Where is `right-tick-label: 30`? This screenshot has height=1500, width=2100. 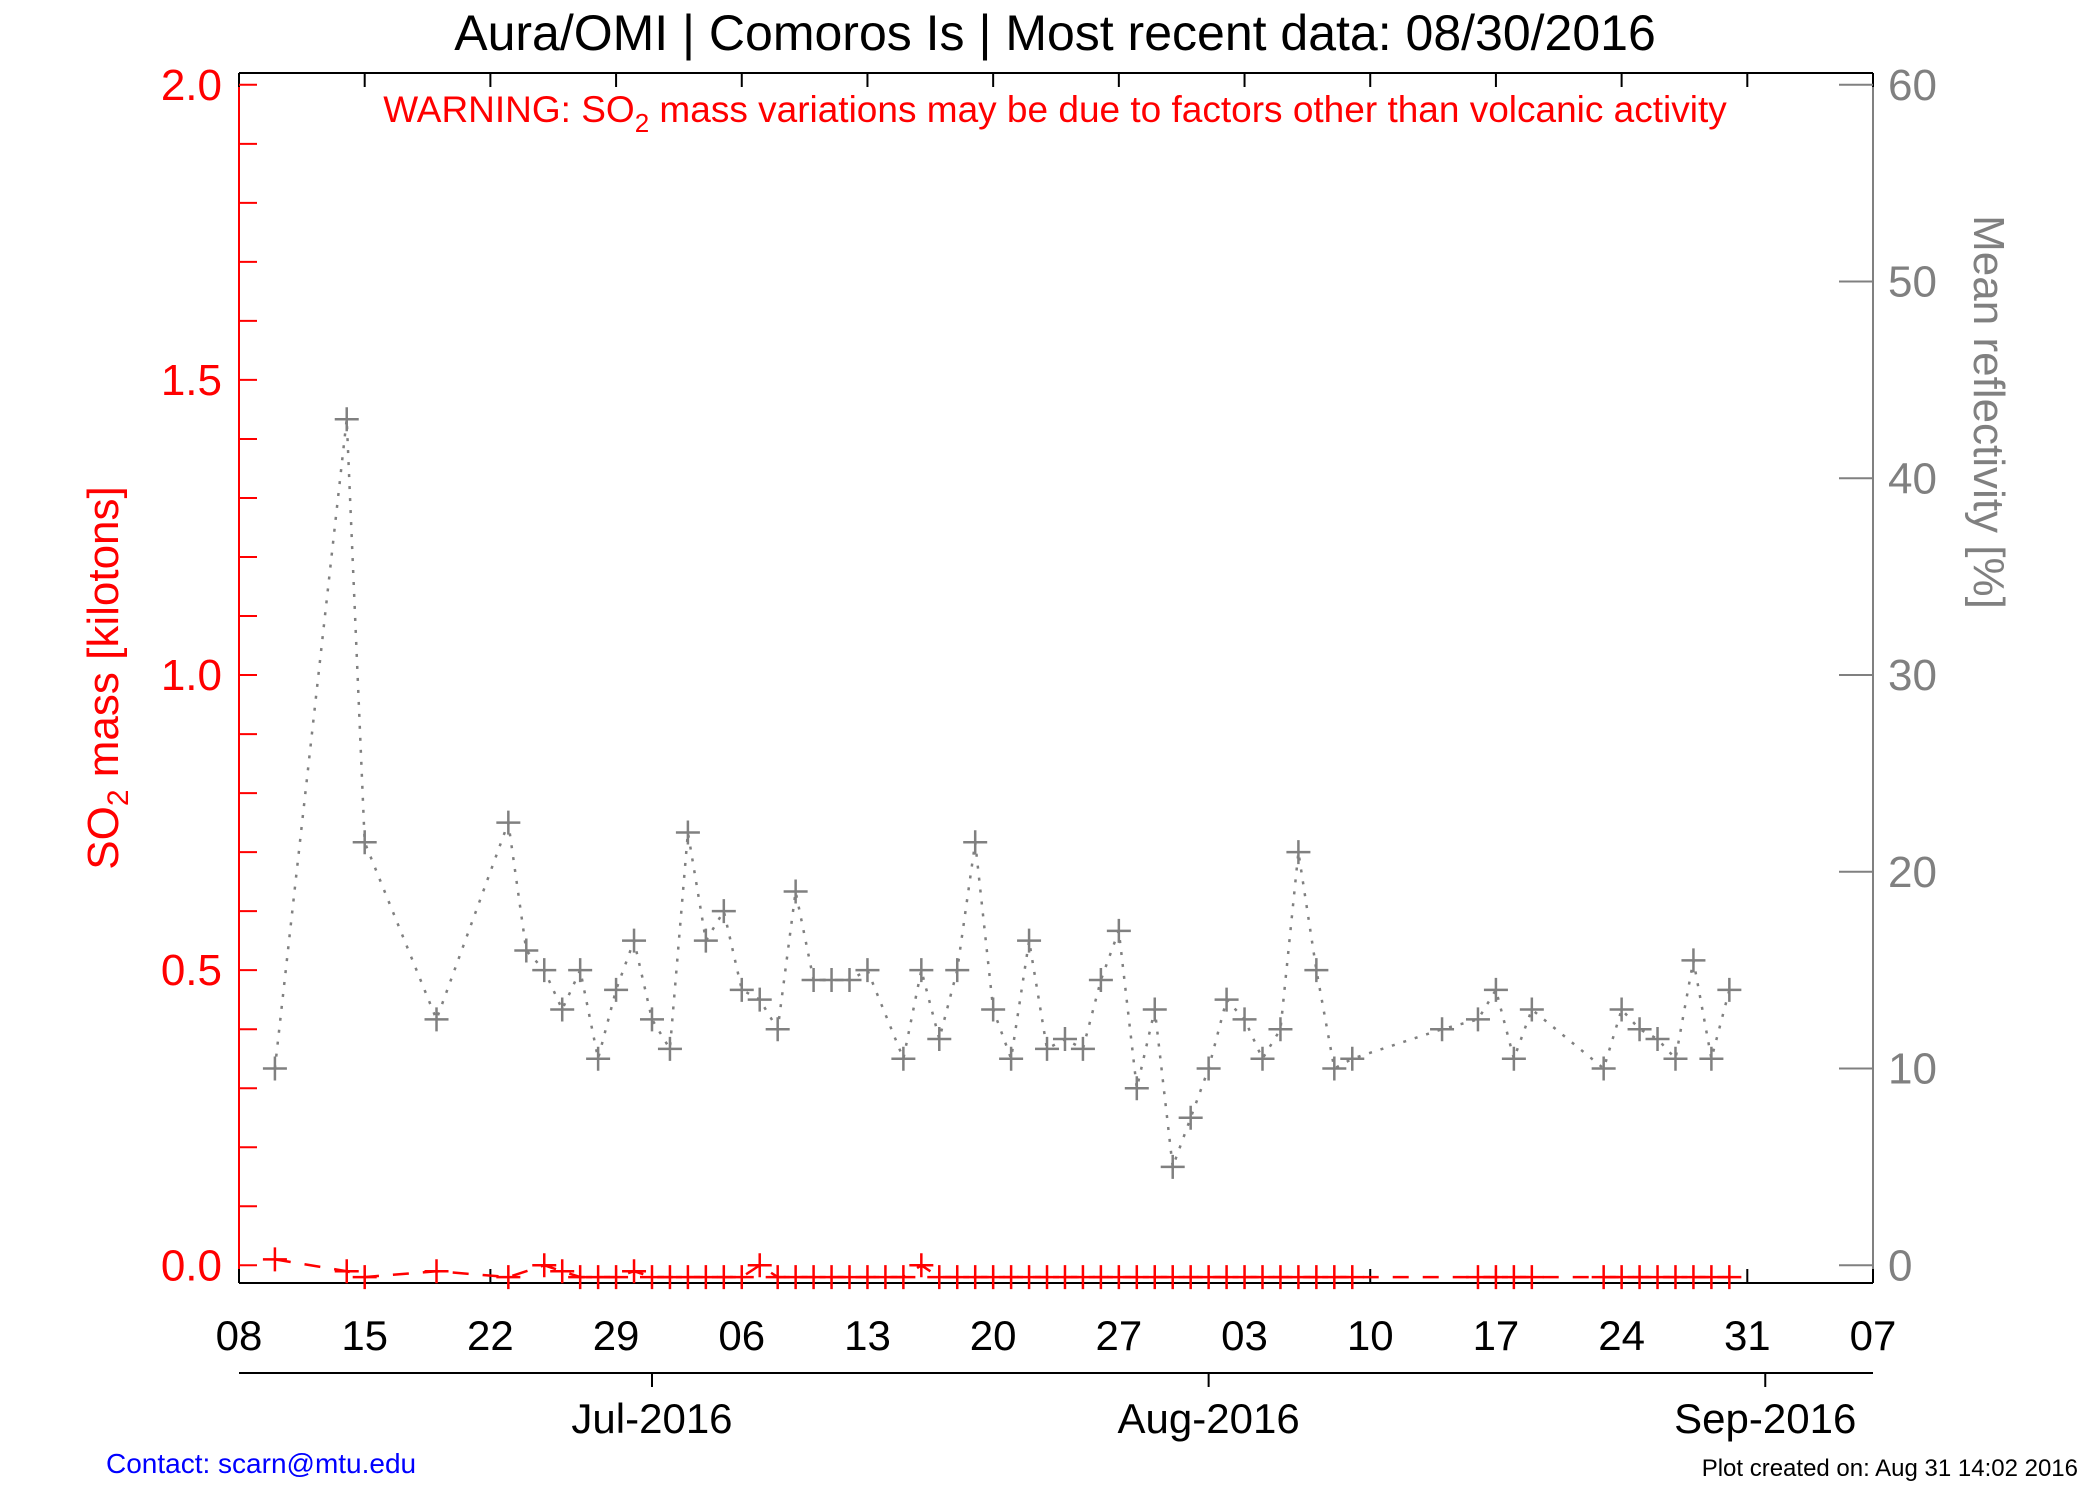
right-tick-label: 30 is located at coordinates (1912, 675).